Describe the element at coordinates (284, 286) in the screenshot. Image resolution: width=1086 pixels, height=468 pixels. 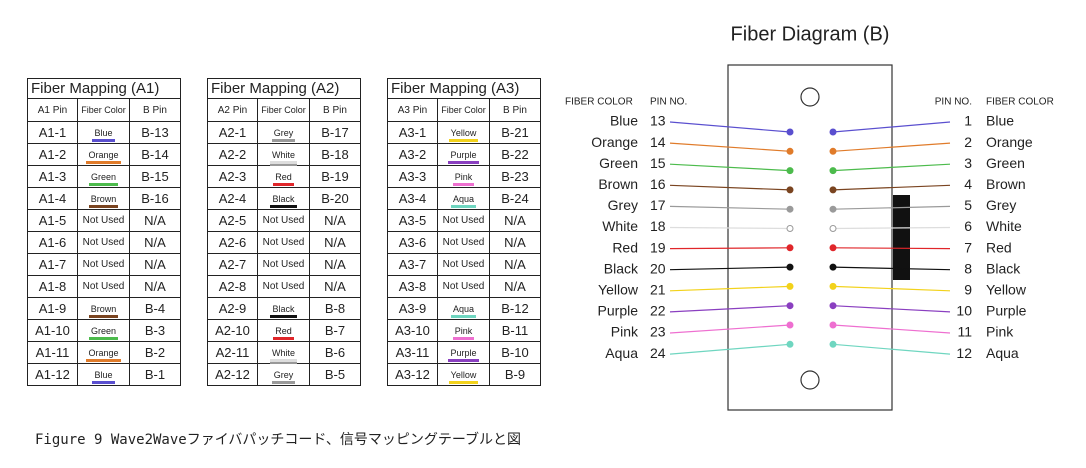
I see `row: A2-8 Not Used N/A` at that location.